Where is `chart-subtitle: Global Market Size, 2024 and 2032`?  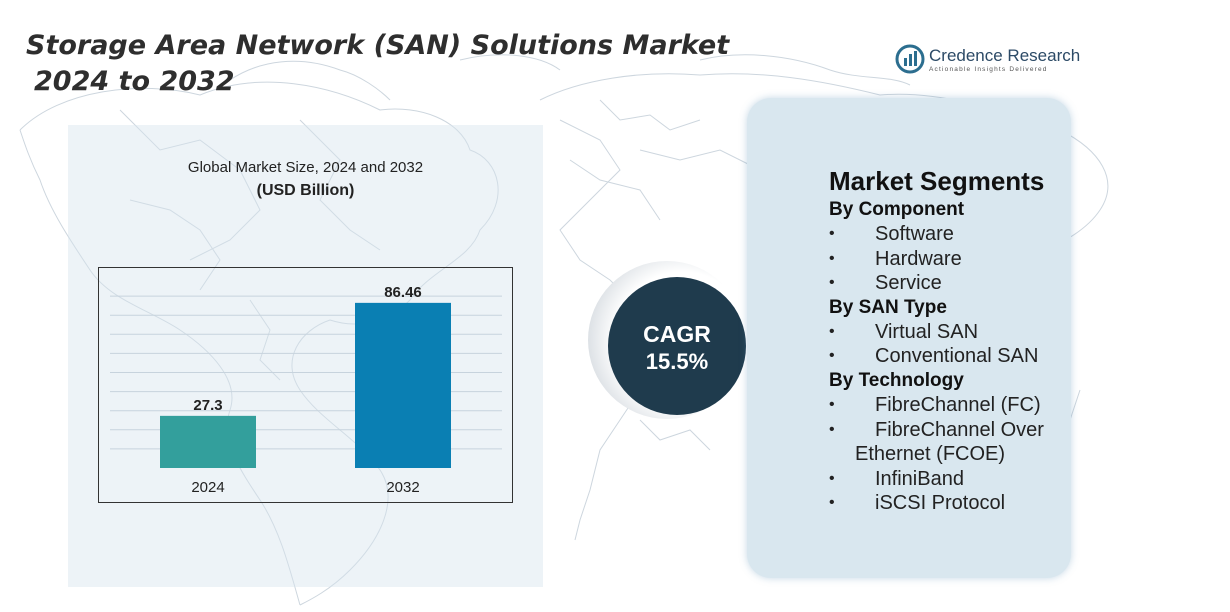 chart-subtitle: Global Market Size, 2024 and 2032 is located at coordinates (305, 167).